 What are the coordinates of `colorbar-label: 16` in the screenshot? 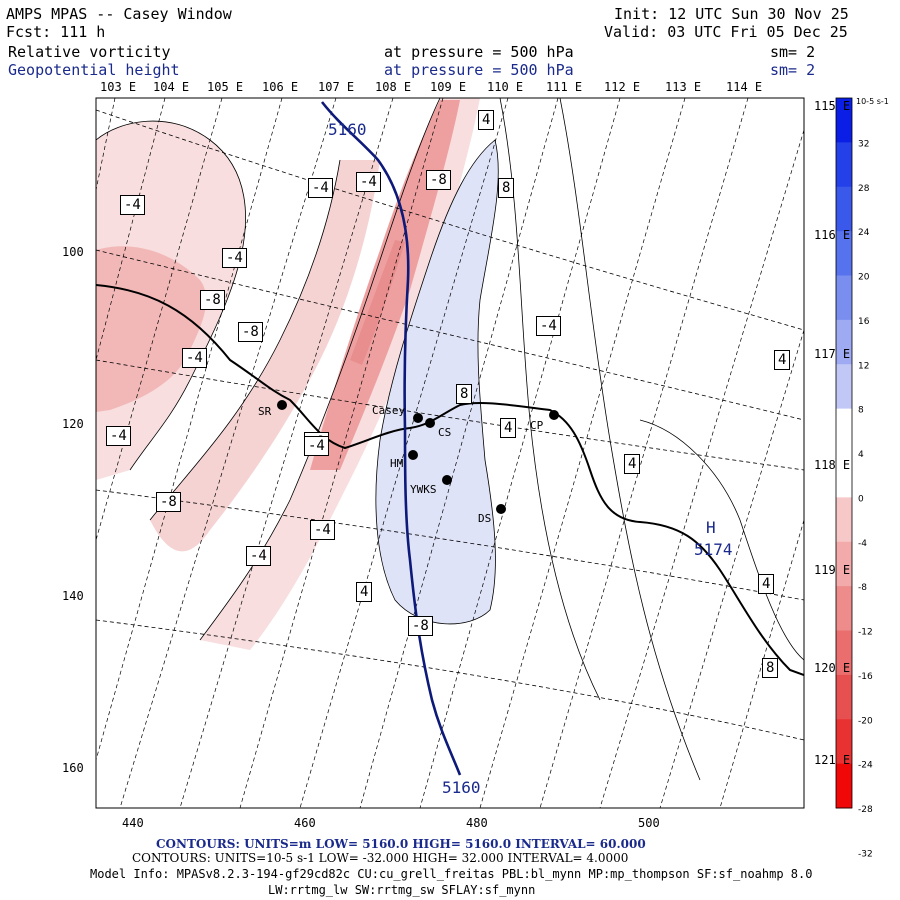 It's located at (864, 322).